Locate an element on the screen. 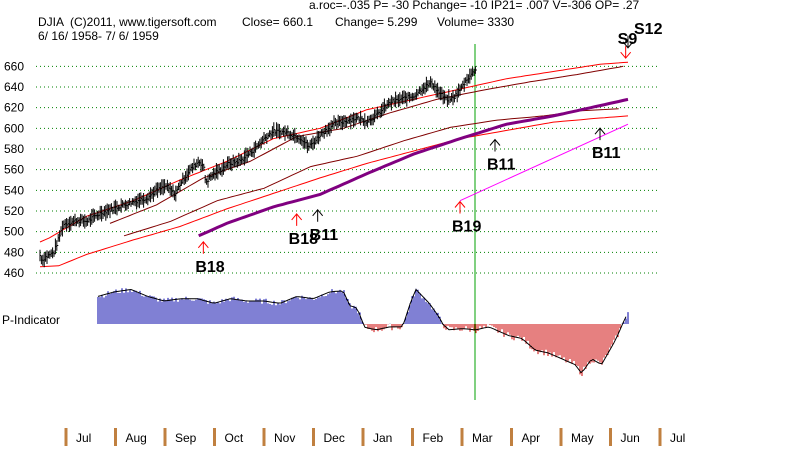  ticker-label: DJIA is located at coordinates (51, 22).